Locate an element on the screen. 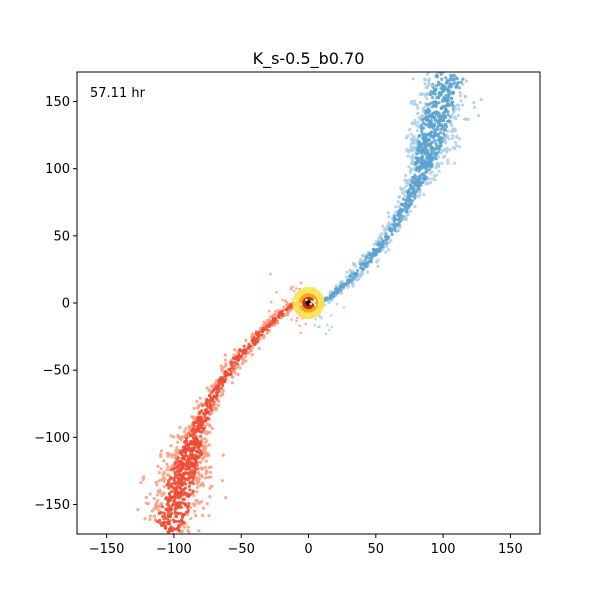  y-tick-label: −50 is located at coordinates (56, 371).